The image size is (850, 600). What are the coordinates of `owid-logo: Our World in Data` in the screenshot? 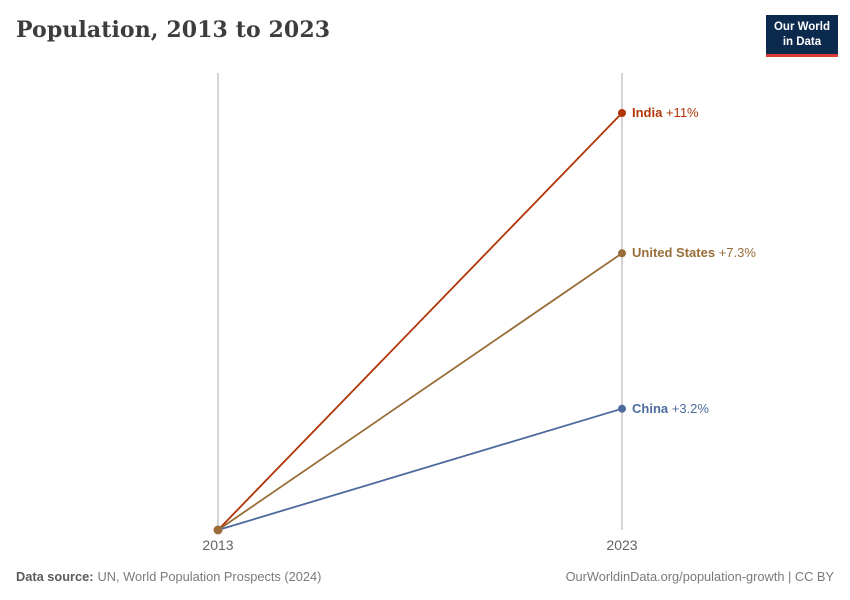 It's located at (801, 36).